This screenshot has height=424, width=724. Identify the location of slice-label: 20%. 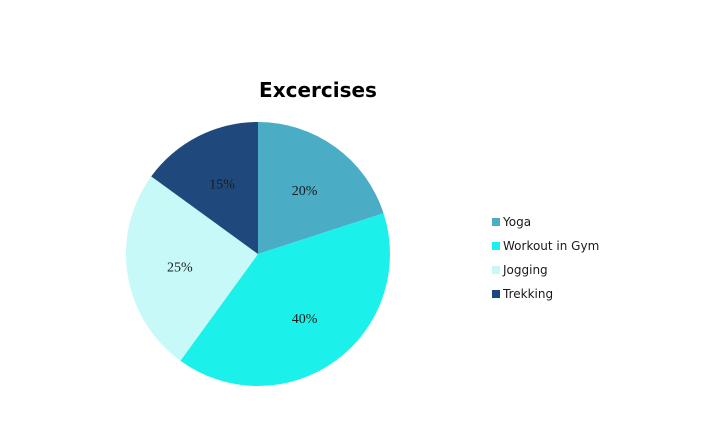
(305, 191).